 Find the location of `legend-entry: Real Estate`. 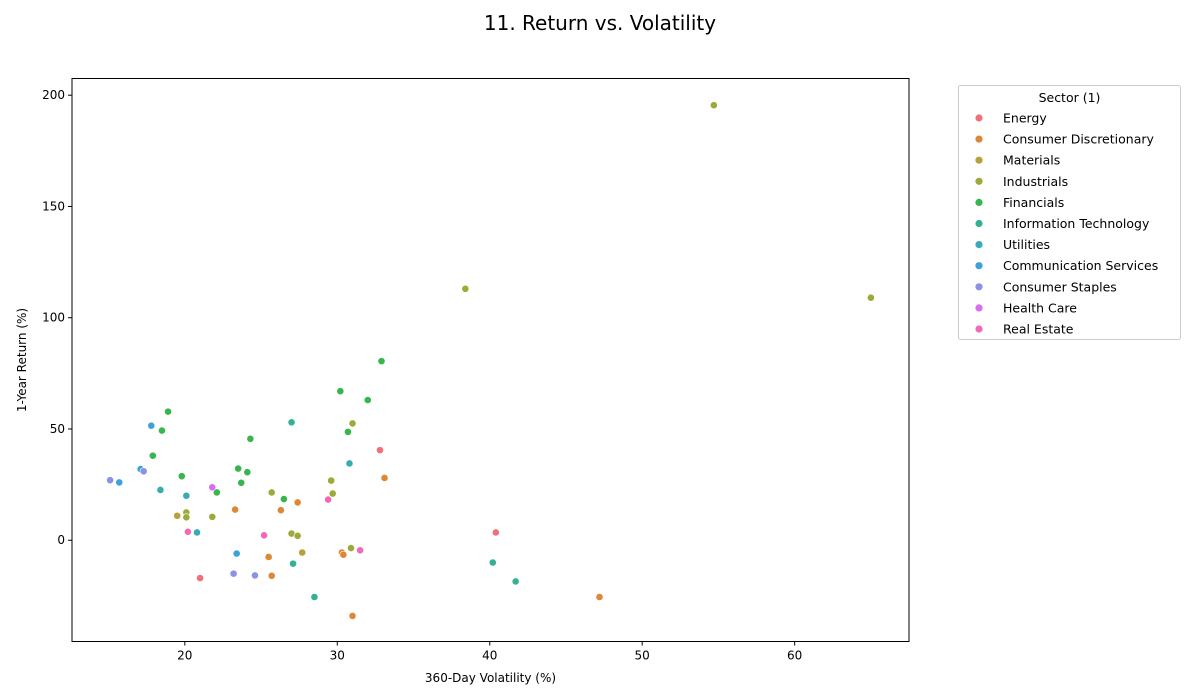

legend-entry: Real Estate is located at coordinates (1038, 329).